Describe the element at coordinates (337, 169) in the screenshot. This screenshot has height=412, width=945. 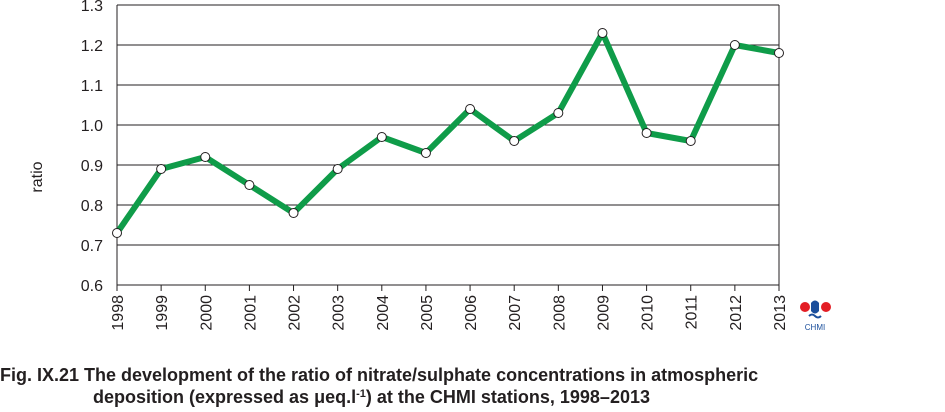
I see `data-point-2003` at that location.